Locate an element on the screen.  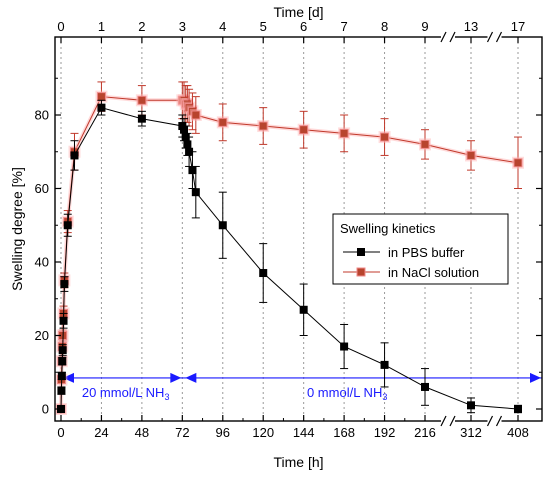
legend-label-pbs: in PBS buffer is located at coordinates (426, 252).